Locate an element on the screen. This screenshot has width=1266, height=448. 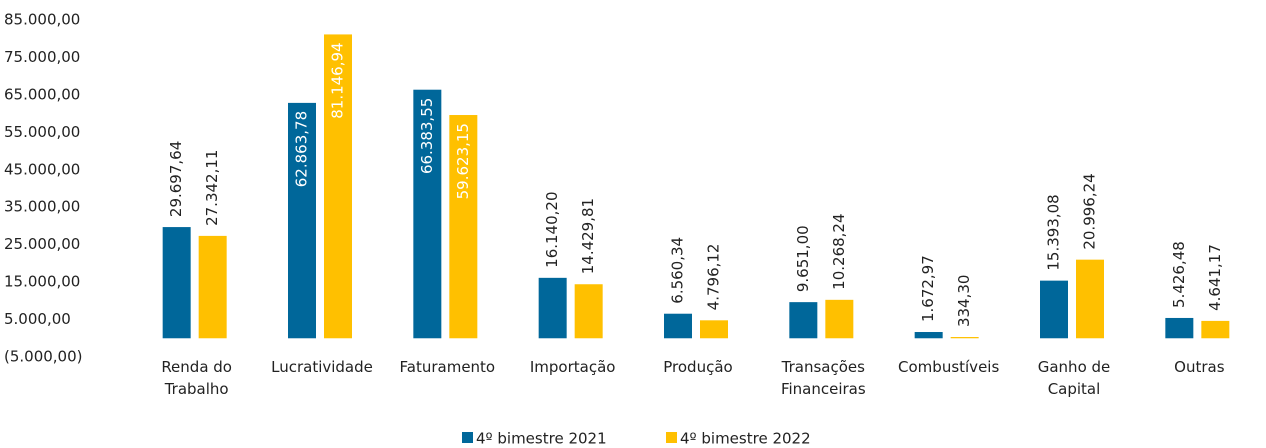
value-label: 15.393,08 is located at coordinates (1054, 232).